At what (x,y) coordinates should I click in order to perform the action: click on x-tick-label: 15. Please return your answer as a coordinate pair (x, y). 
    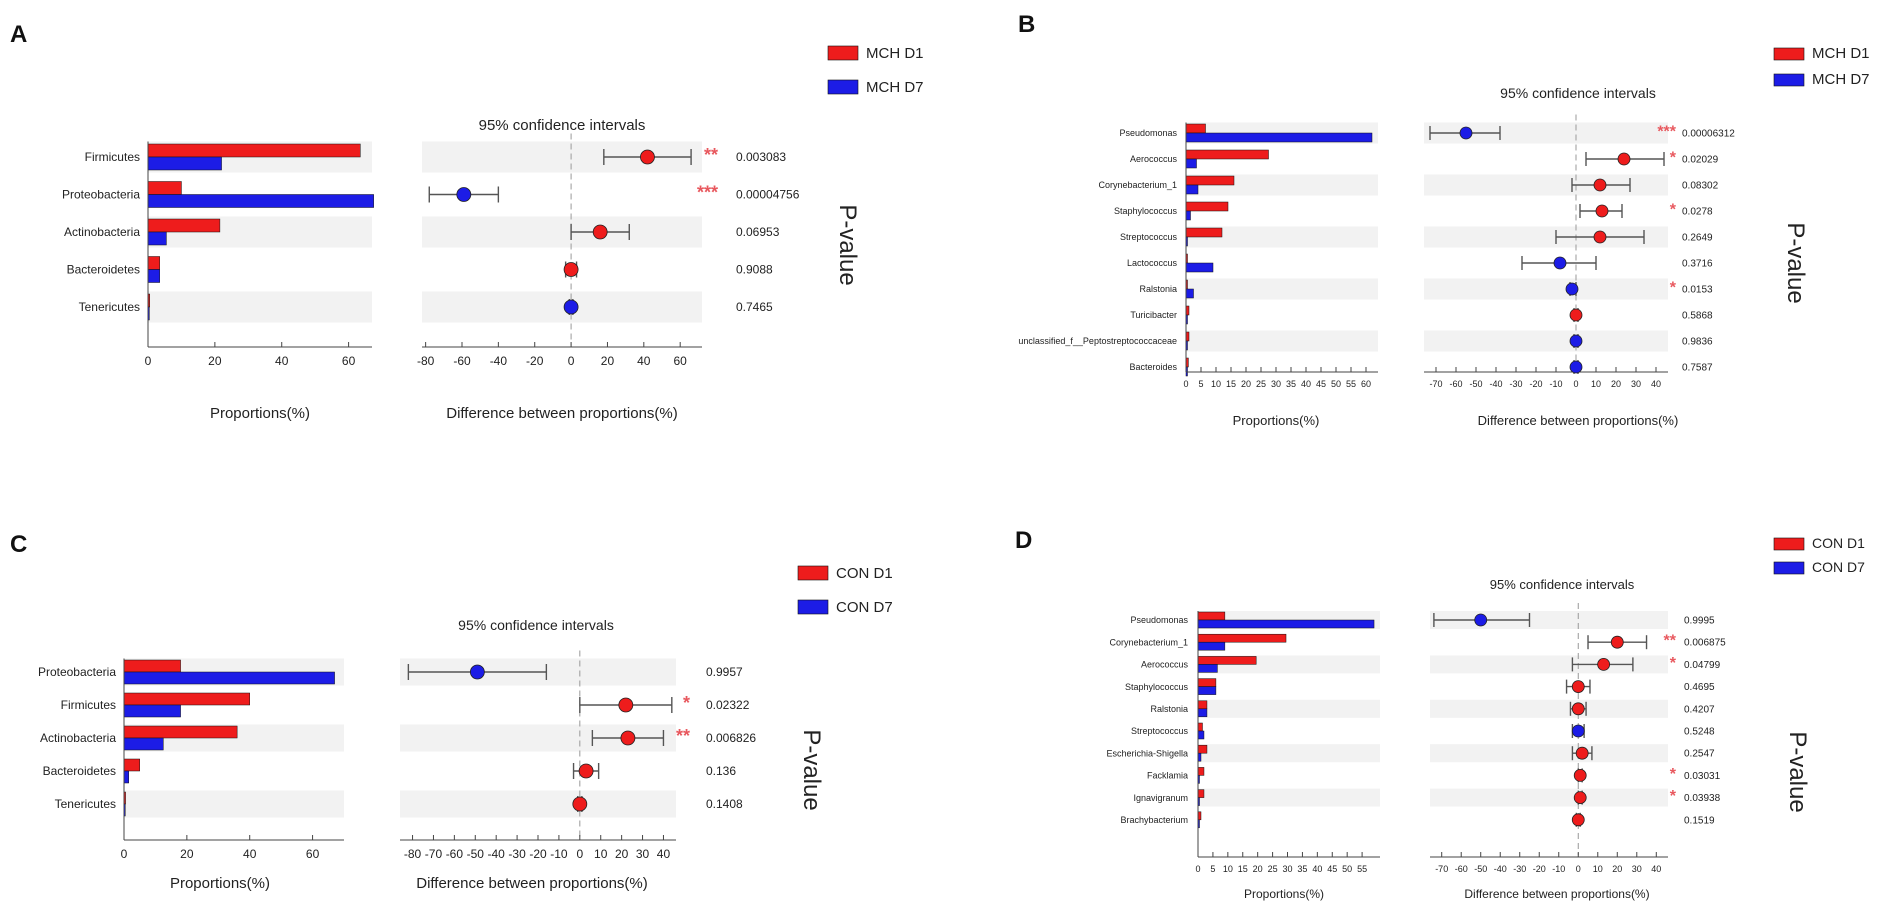
    Looking at the image, I should click on (1231, 384).